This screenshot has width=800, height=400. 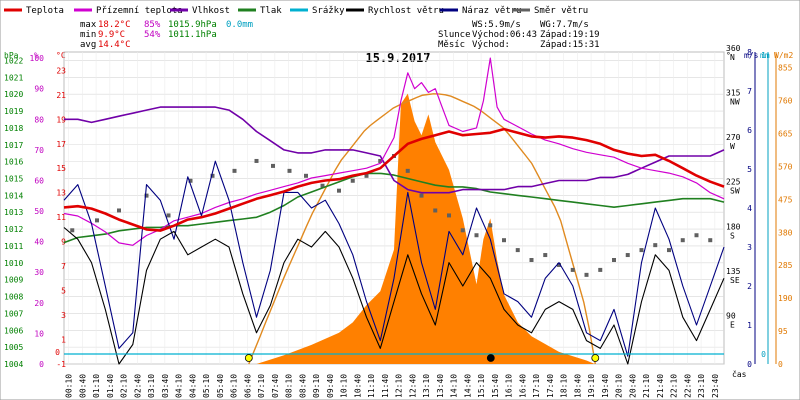 I want to click on stat-avg-temp: 14.4°C, so click(x=114, y=45).